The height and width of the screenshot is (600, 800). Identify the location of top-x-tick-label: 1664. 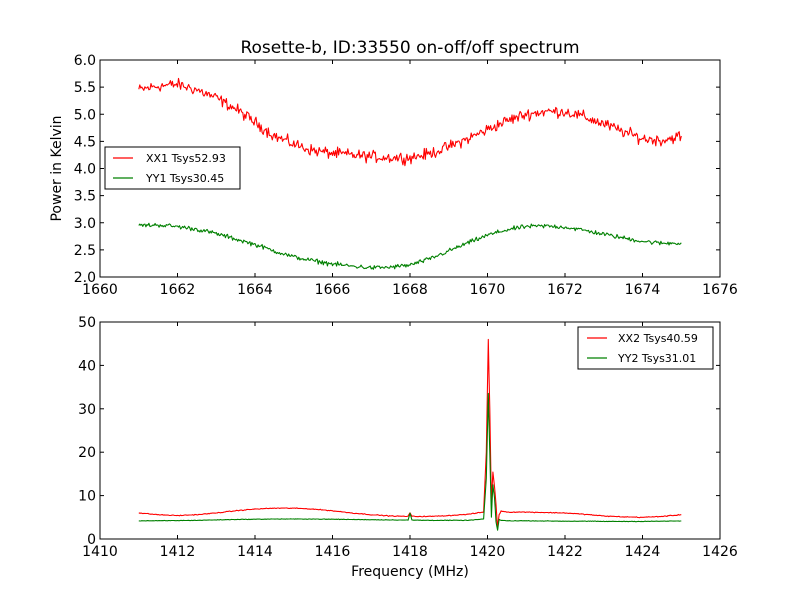
(255, 290).